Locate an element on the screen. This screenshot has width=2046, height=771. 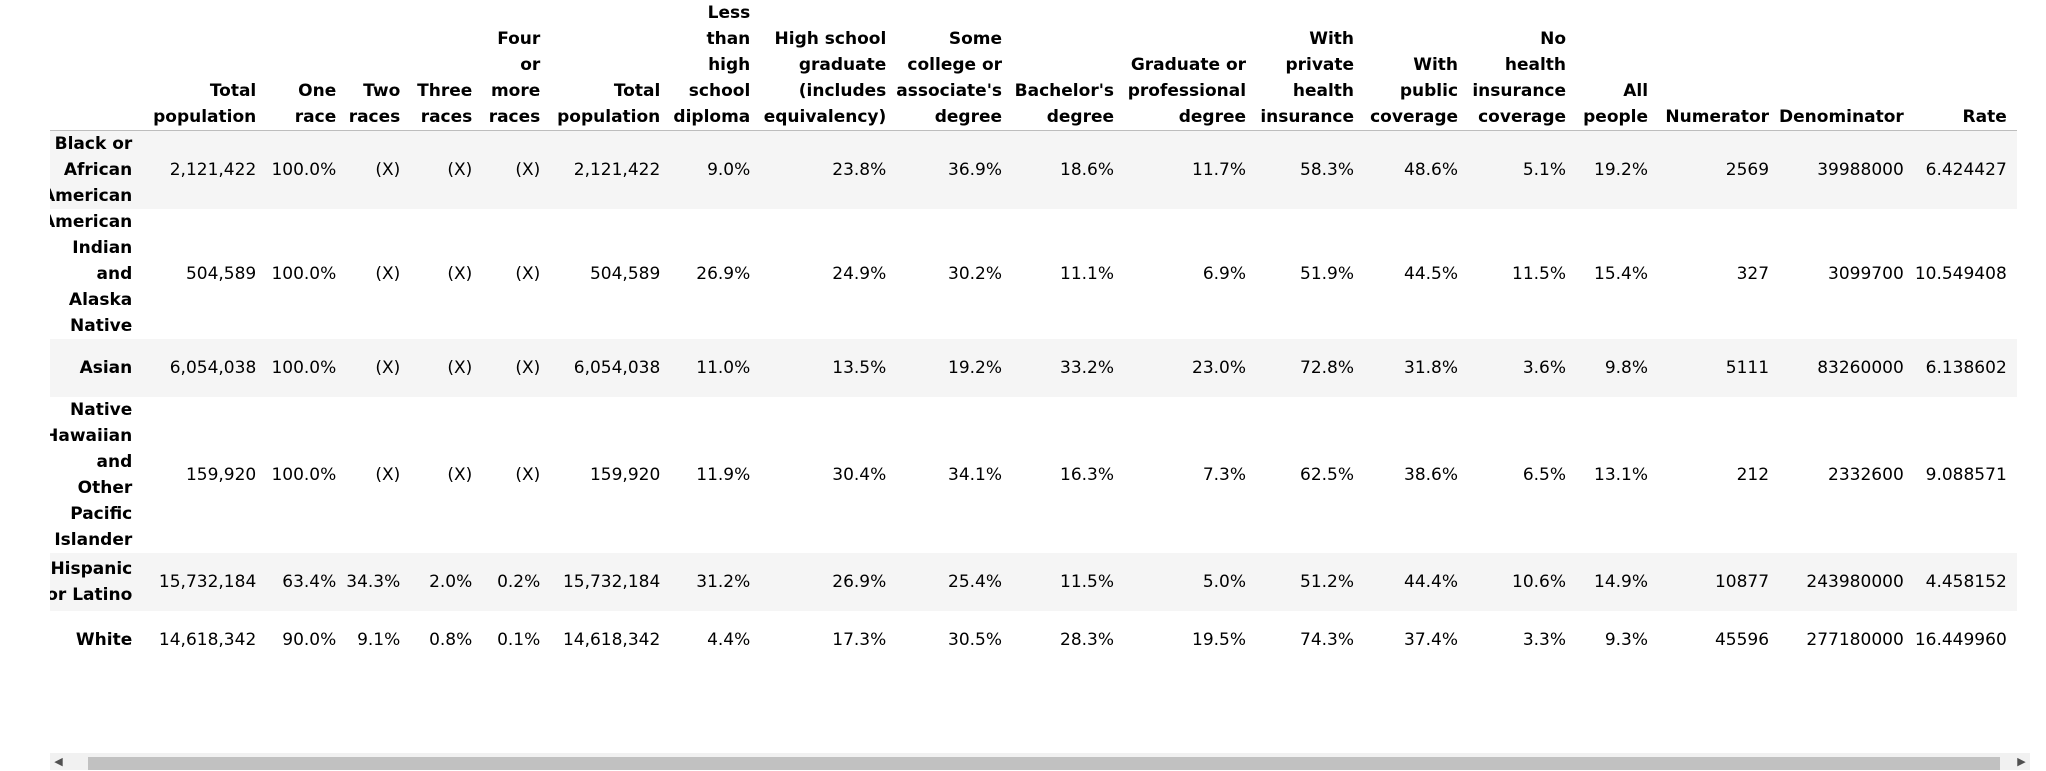
scrollbar-thumb is located at coordinates (1044, 763).